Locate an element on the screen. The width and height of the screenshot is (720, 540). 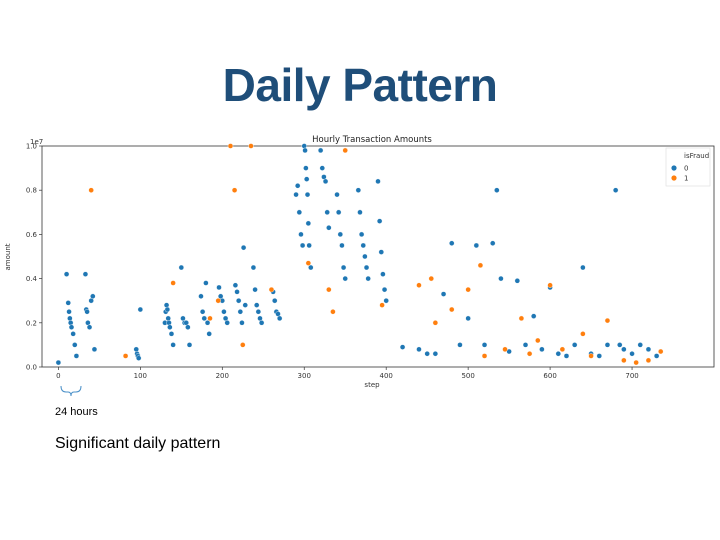
legend-label-0: 0 is located at coordinates (686, 169).